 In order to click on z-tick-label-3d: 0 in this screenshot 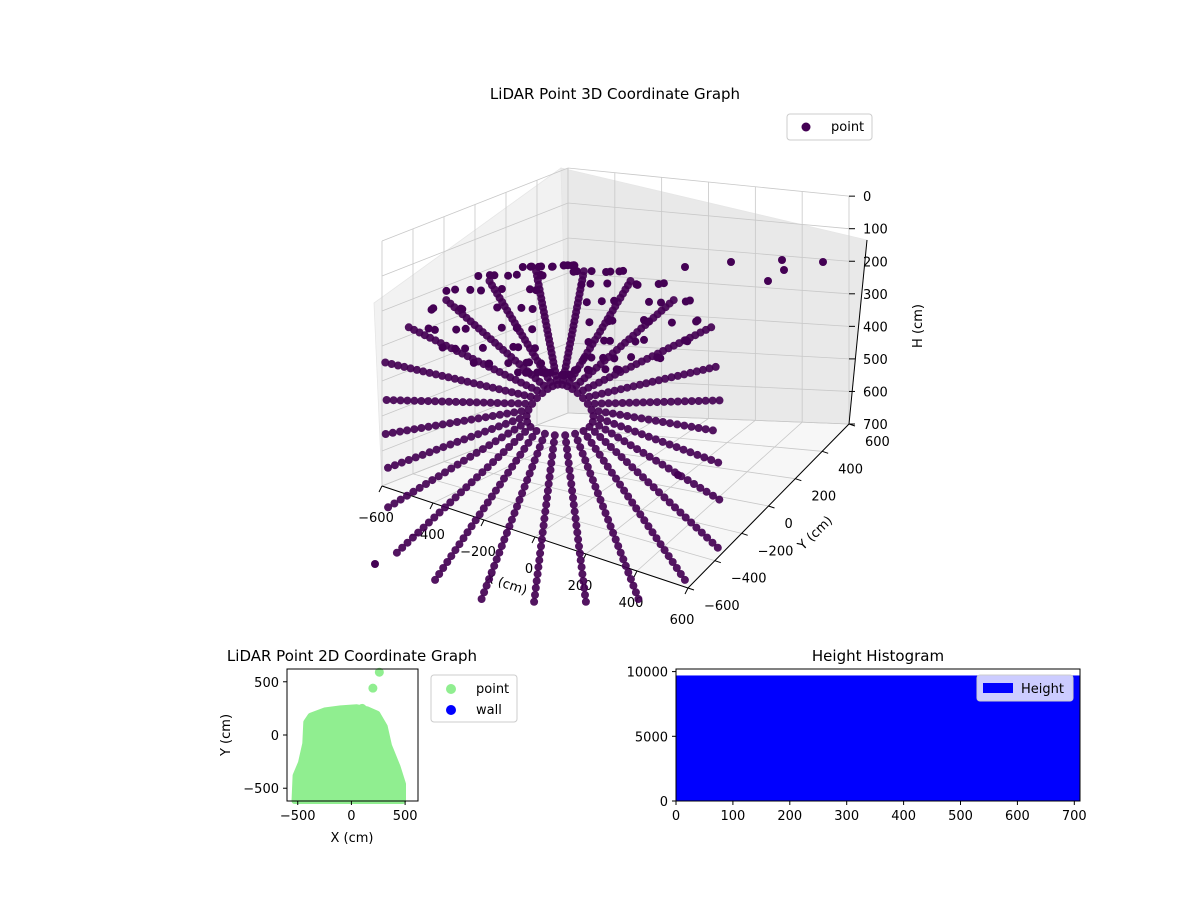, I will do `click(867, 197)`.